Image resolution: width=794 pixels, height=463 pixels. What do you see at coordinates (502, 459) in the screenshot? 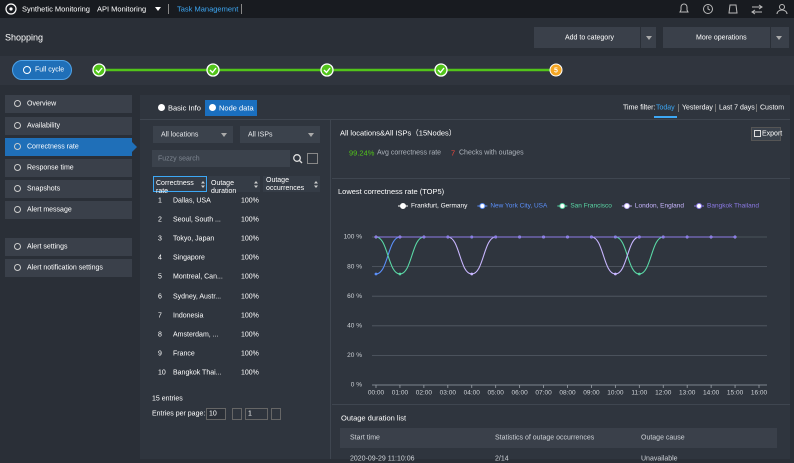
I see `outage-cell: 2/14` at bounding box center [502, 459].